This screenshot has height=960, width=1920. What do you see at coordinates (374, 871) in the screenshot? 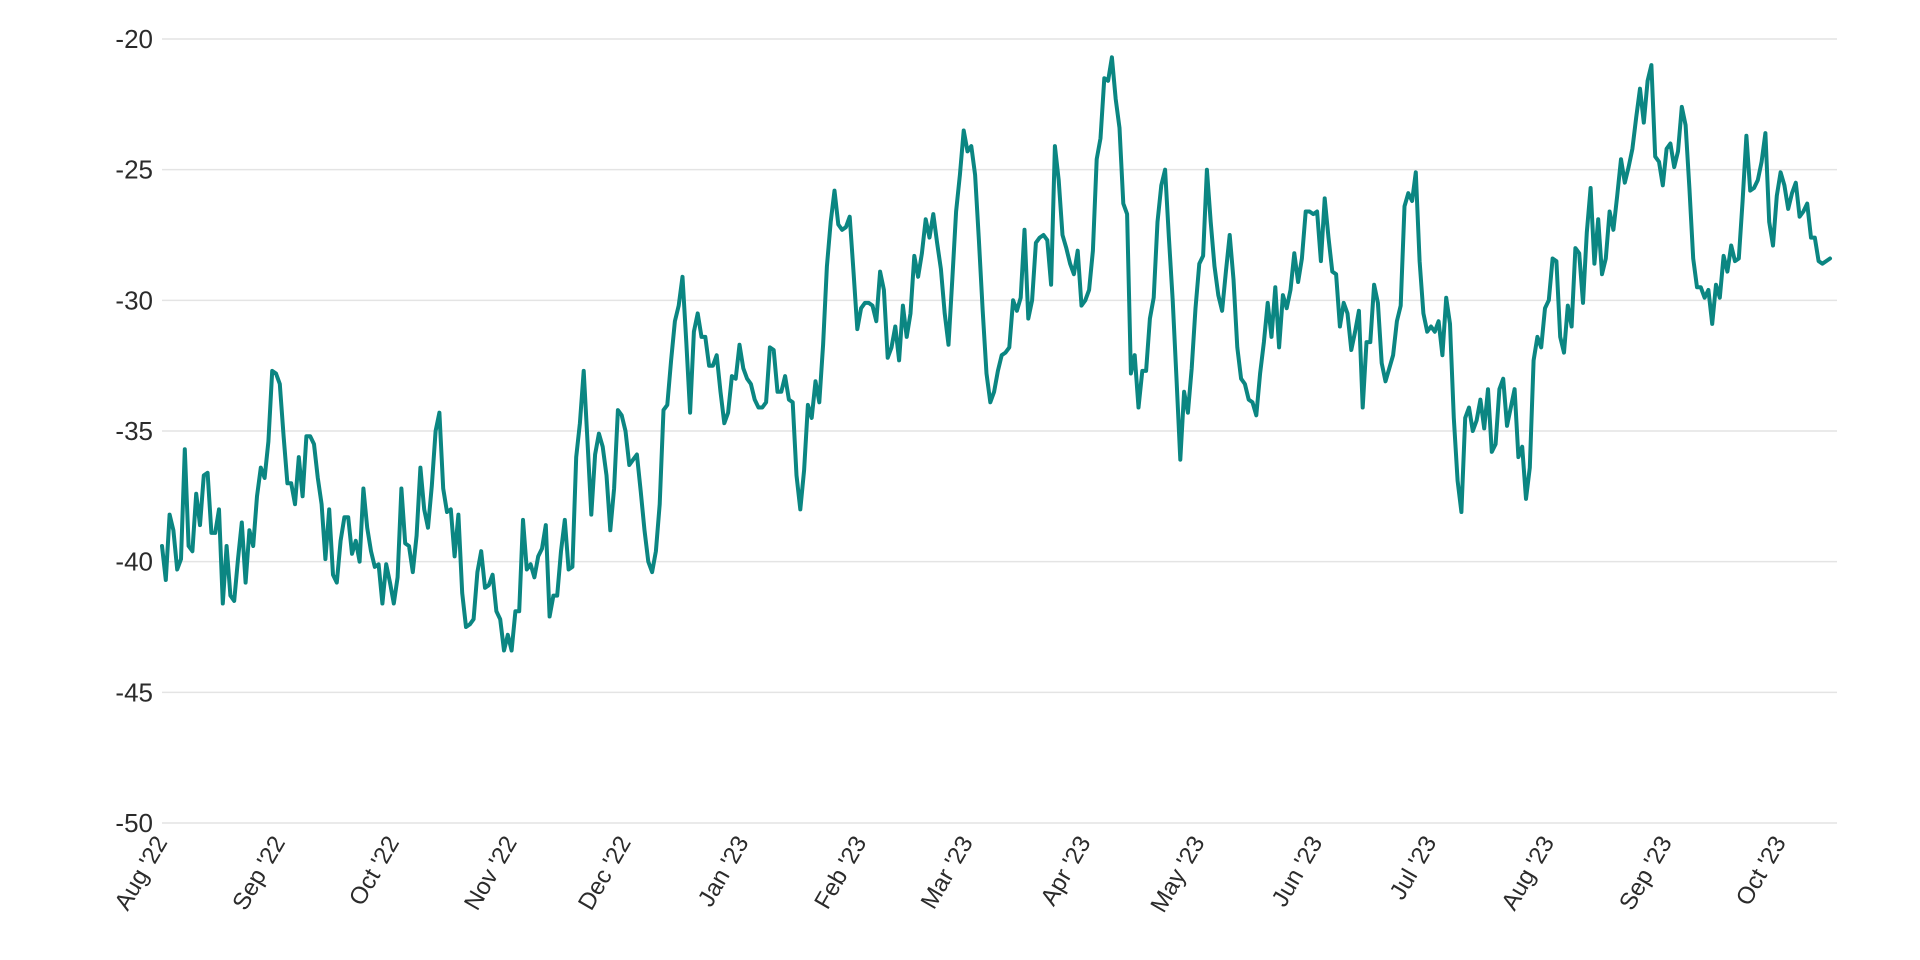
I see `x-tick-label: Oct '22` at bounding box center [374, 871].